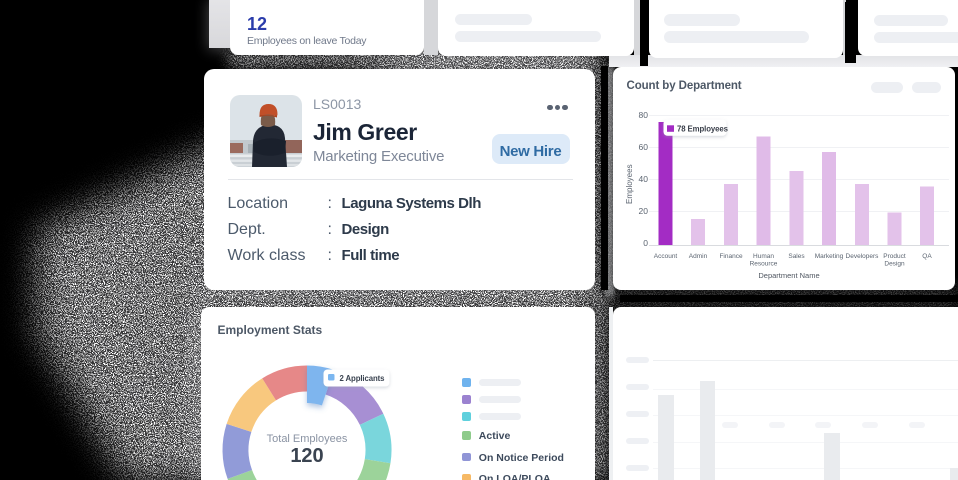 The width and height of the screenshot is (958, 480). What do you see at coordinates (645, 243) in the screenshot?
I see `svg-text: 0` at bounding box center [645, 243].